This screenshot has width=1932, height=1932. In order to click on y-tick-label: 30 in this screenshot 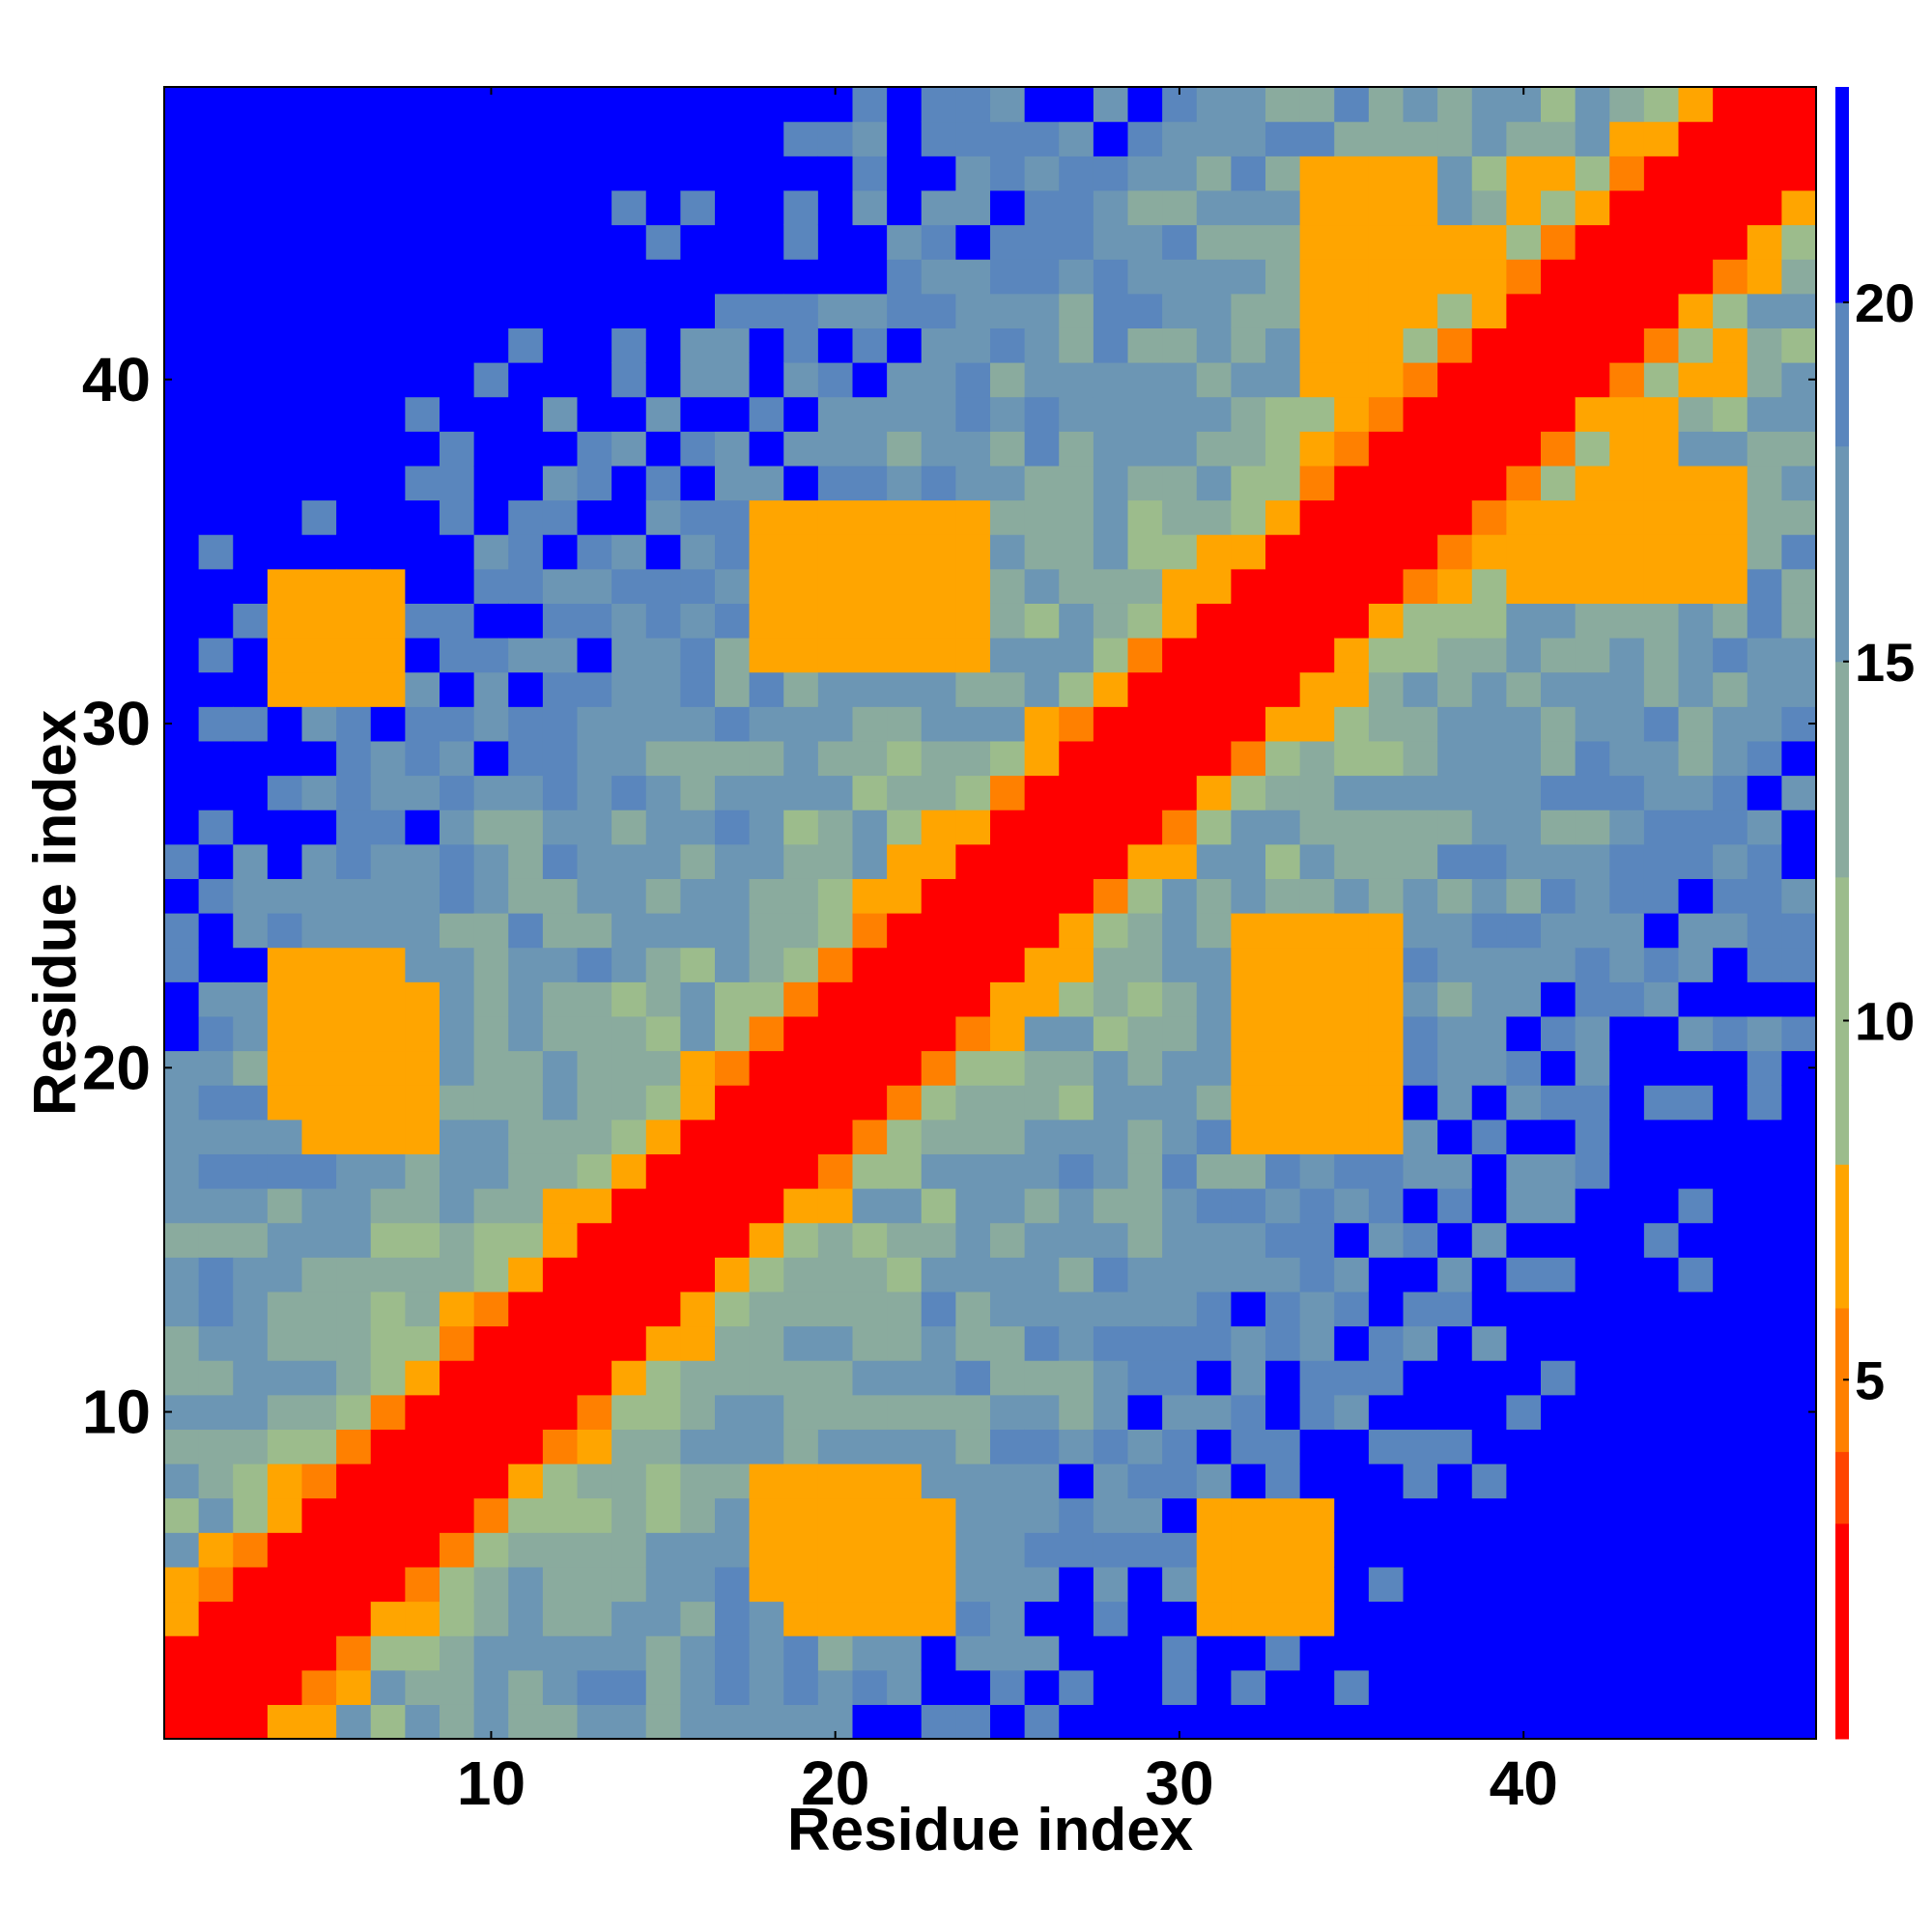, I will do `click(116, 723)`.